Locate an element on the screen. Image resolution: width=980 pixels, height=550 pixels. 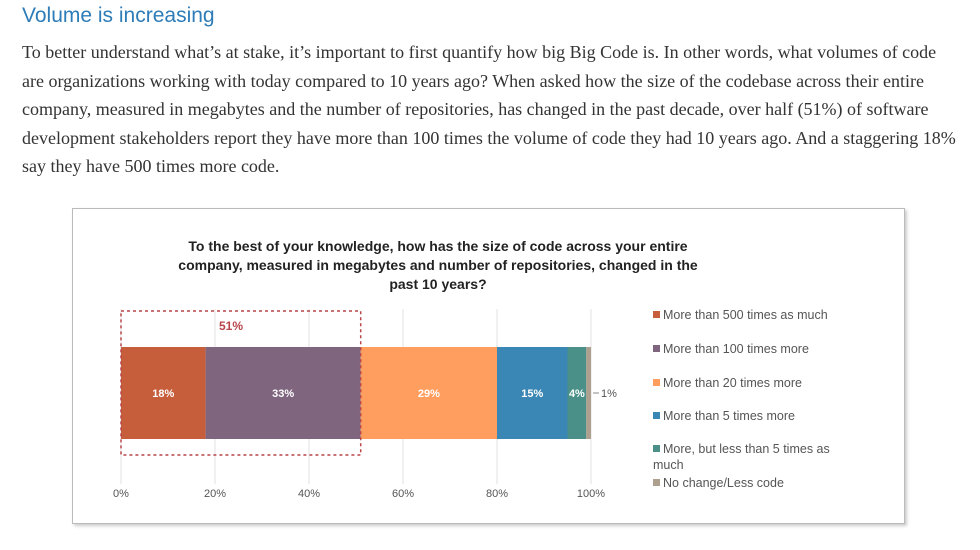
annotation-label: 51% is located at coordinates (231, 326).